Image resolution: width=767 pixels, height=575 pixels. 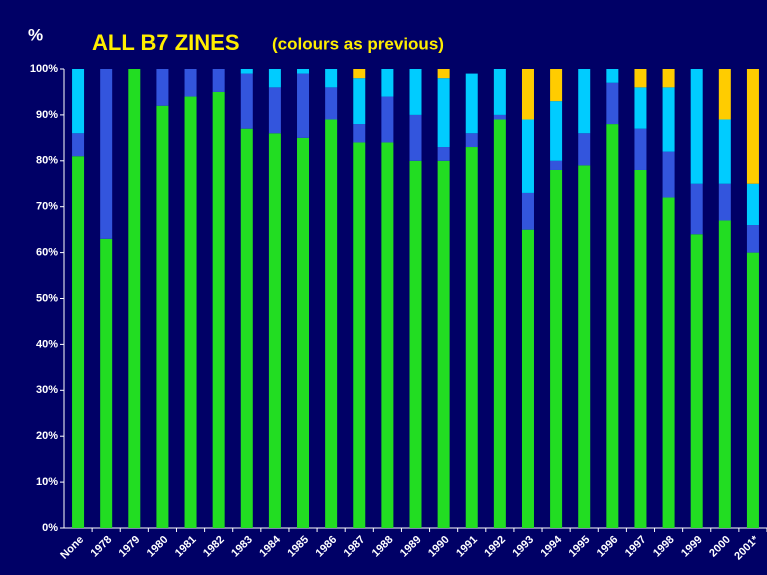 What do you see at coordinates (47, 436) in the screenshot?
I see `y-tick-label: 20%` at bounding box center [47, 436].